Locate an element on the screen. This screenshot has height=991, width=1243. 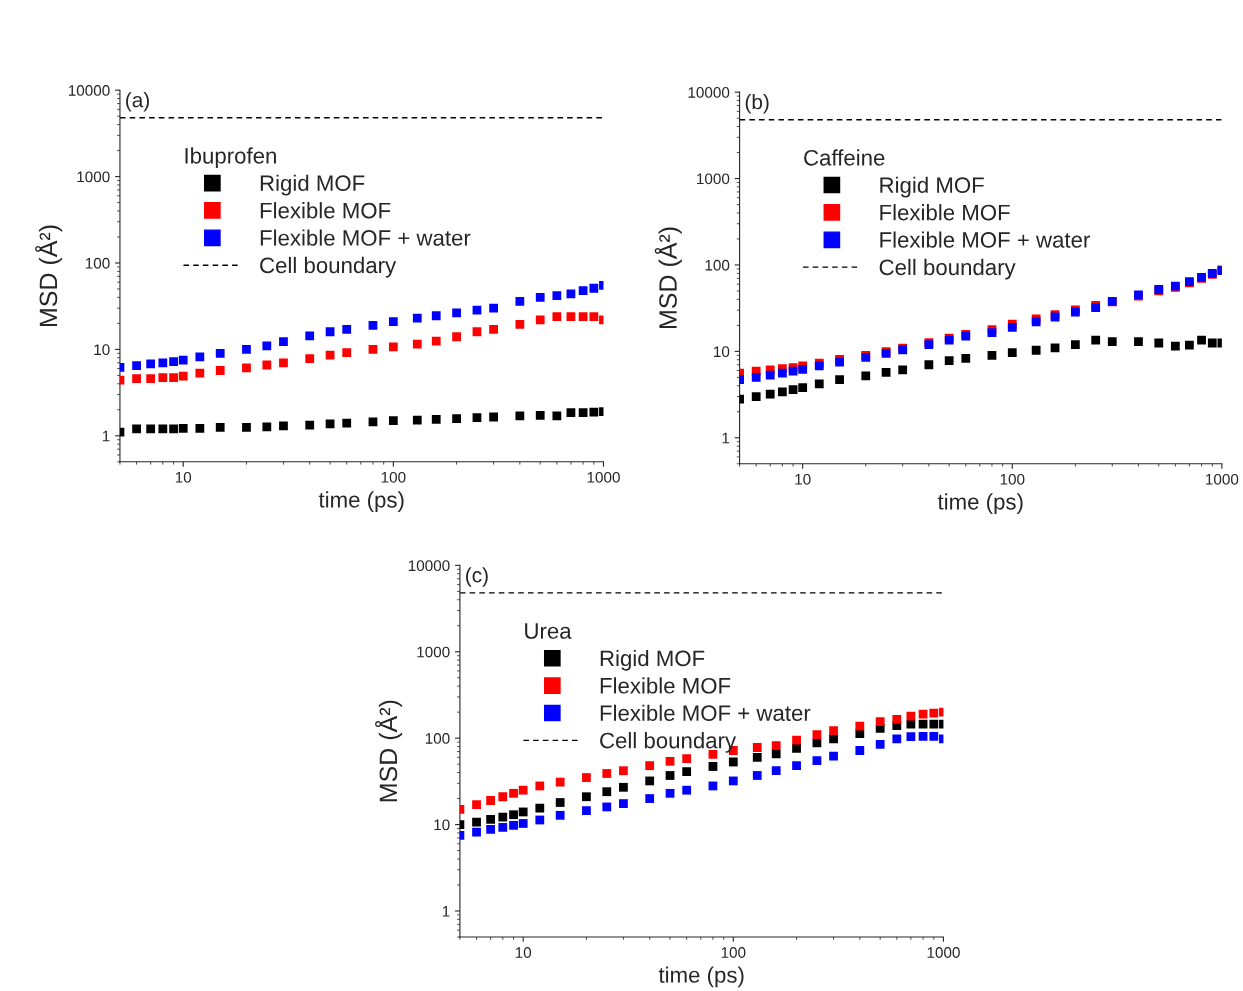
annotation: (c) is located at coordinates (477, 577).